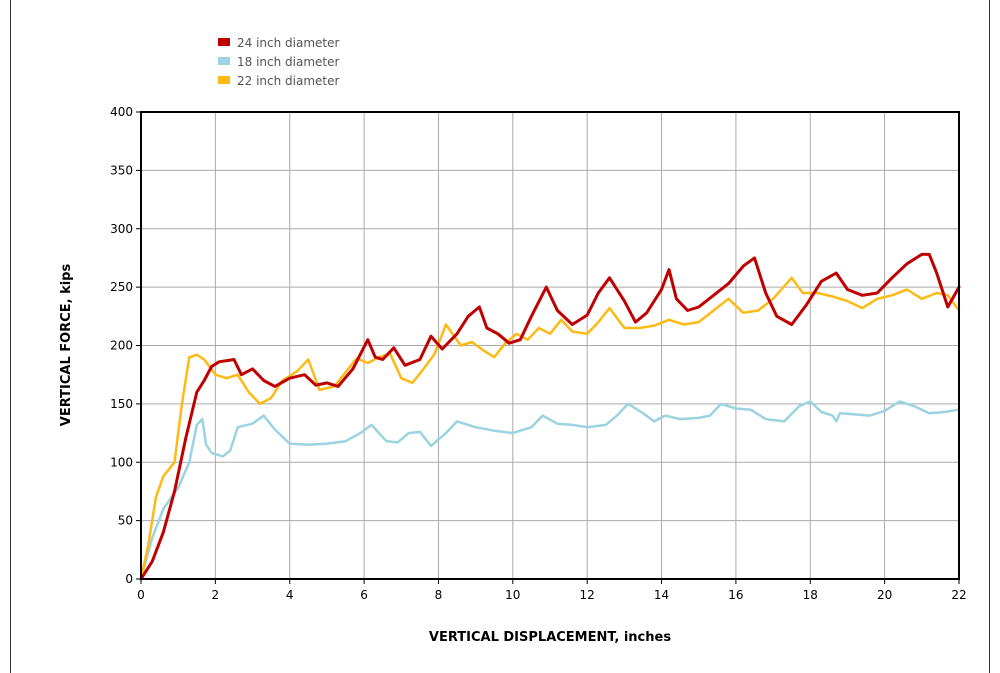  What do you see at coordinates (224, 80) in the screenshot?
I see `legend-swatch-22-inch` at bounding box center [224, 80].